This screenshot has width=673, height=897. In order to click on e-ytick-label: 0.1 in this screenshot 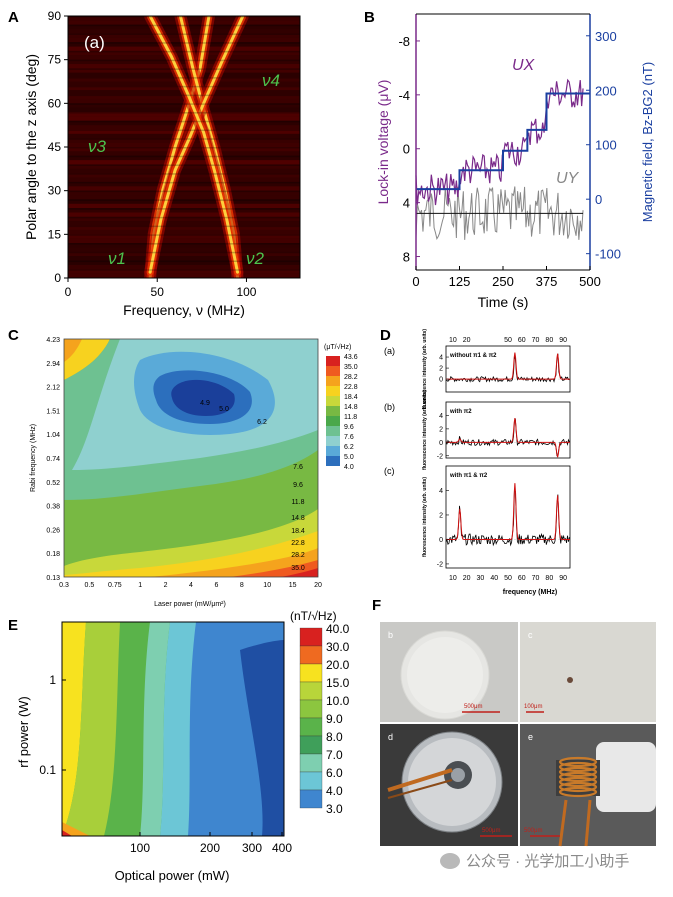, I will do `click(47, 770)`.